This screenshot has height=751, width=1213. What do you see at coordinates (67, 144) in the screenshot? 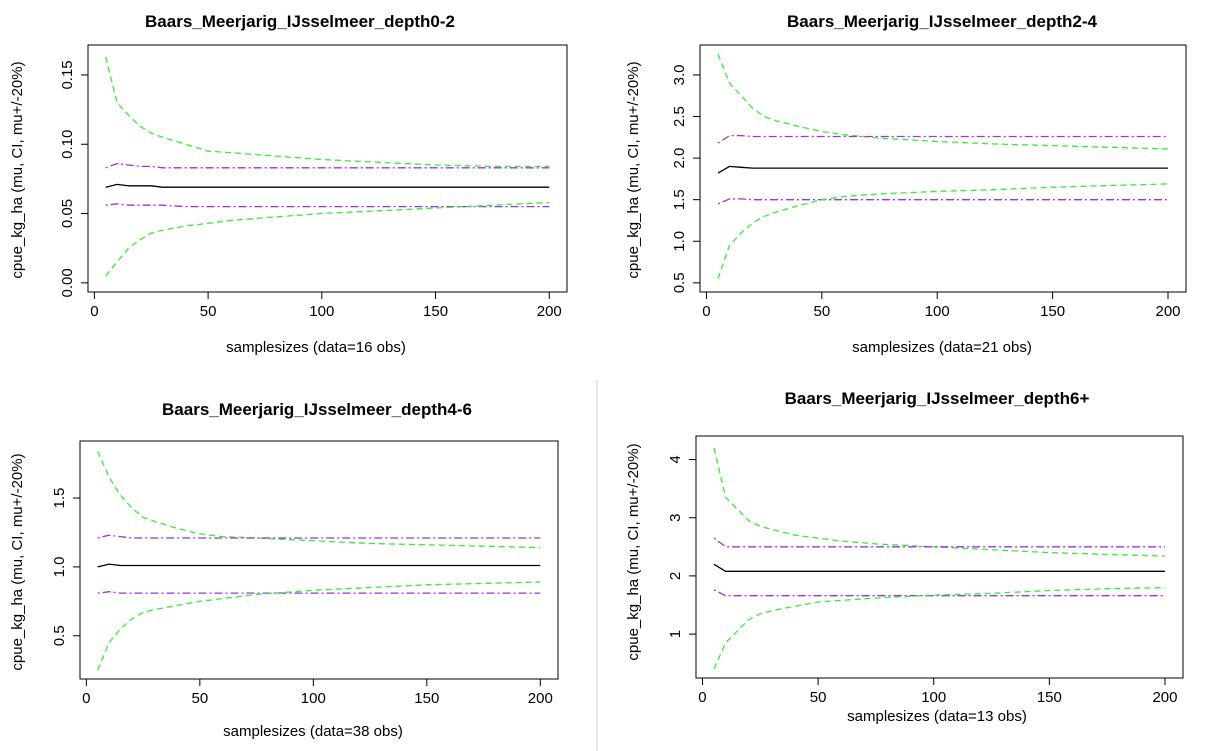
I see `y-tick-label: 0.10` at bounding box center [67, 144].